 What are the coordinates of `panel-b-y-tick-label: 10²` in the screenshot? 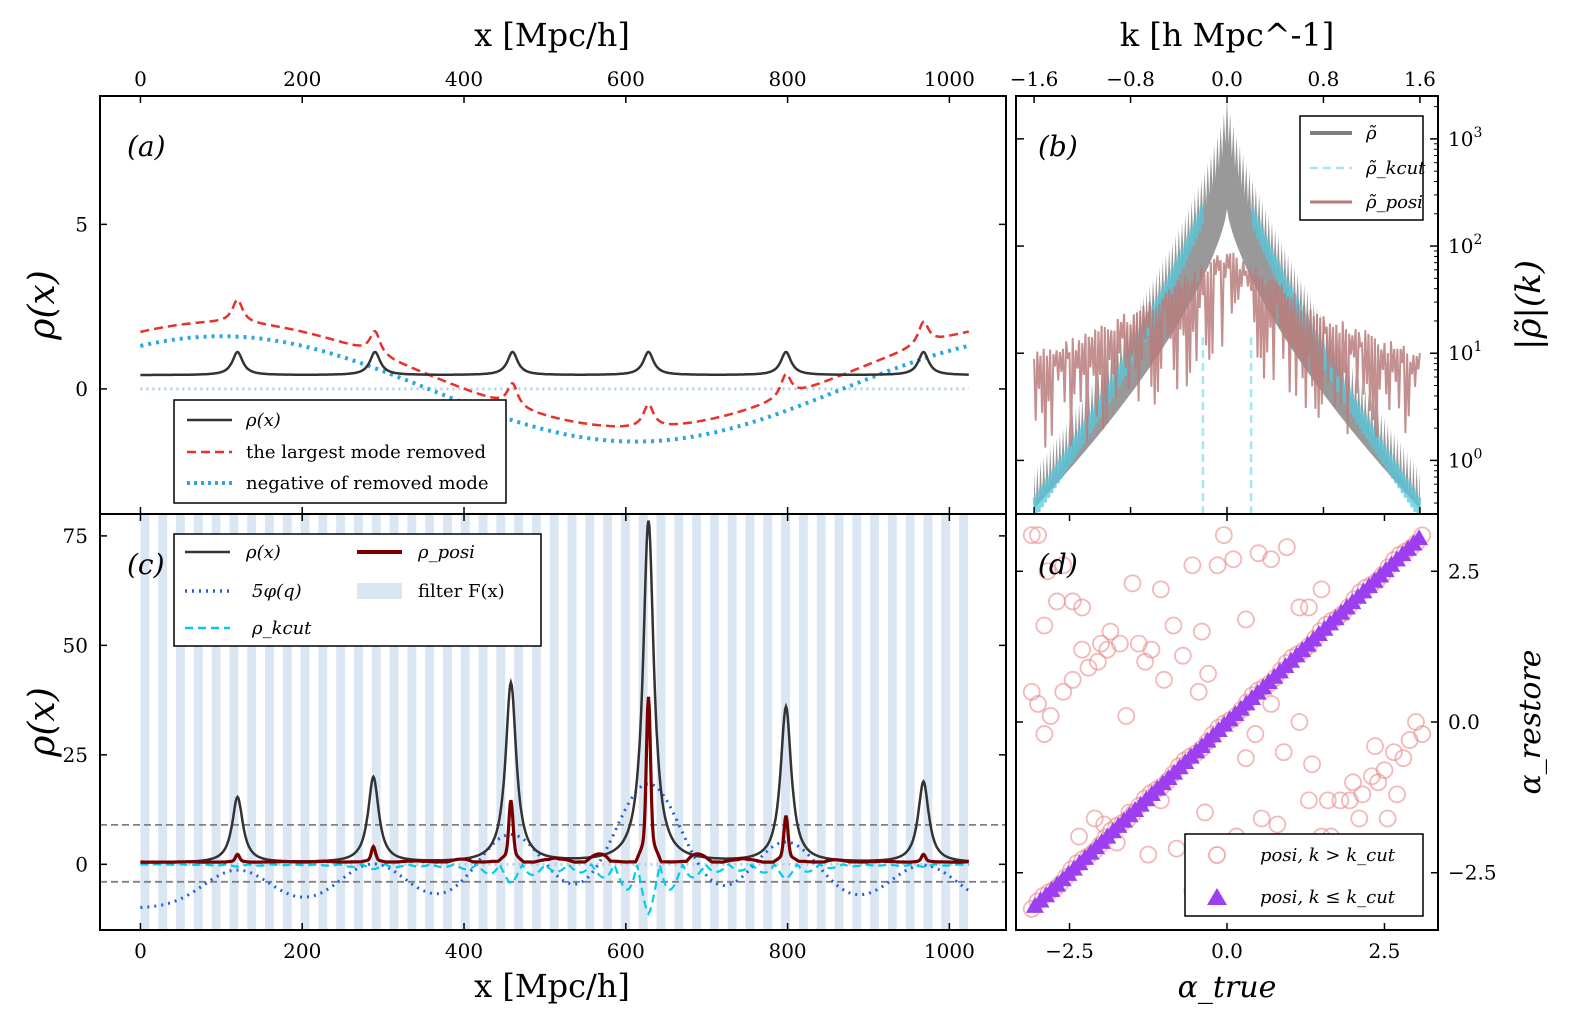 It's located at (1465, 245).